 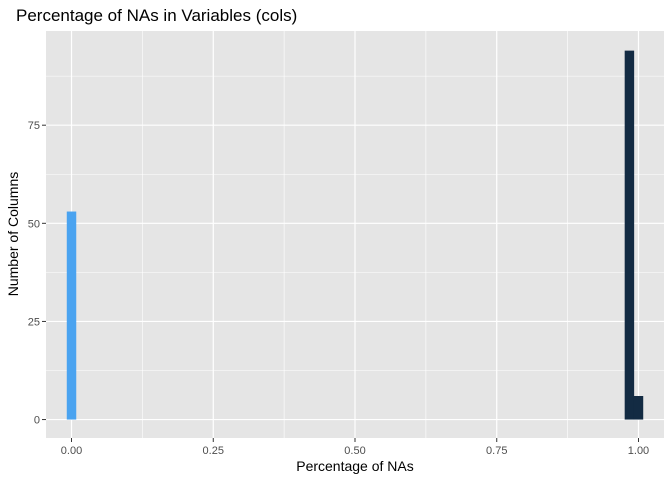 I want to click on y-tick-label: 0, so click(x=37, y=421).